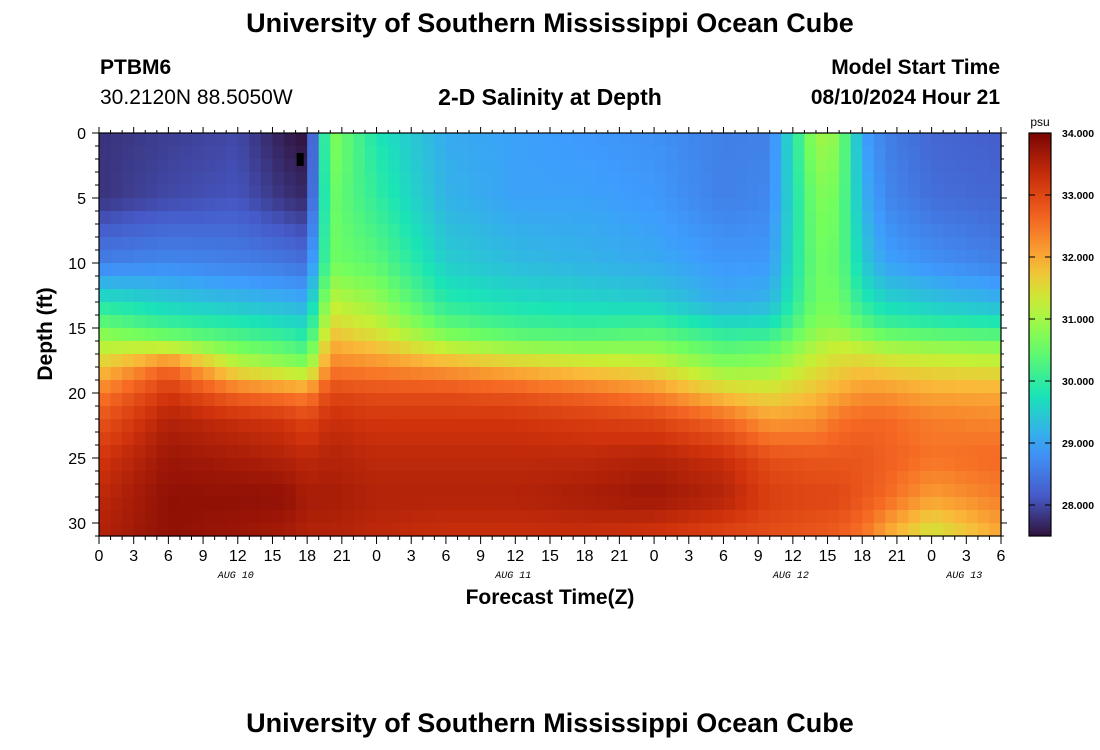 This screenshot has height=750, width=1100. I want to click on date-label: AUG 12, so click(790, 576).